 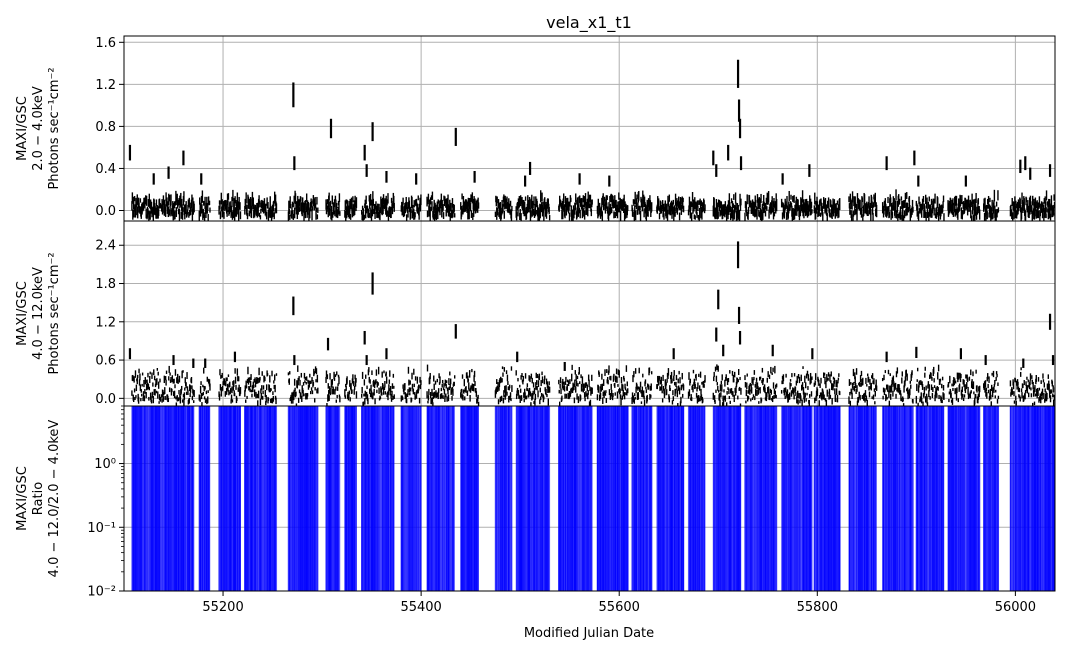 I want to click on panel-2-y-label: MAXI/GSC4.0 − 12.0keVPhotons sec⁻¹cm⁻², so click(x=38, y=313).